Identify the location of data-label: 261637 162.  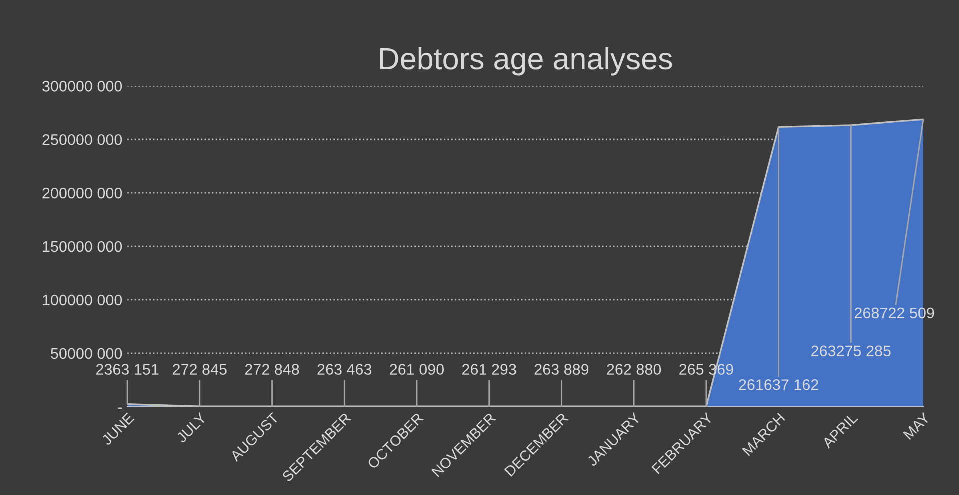
(778, 385).